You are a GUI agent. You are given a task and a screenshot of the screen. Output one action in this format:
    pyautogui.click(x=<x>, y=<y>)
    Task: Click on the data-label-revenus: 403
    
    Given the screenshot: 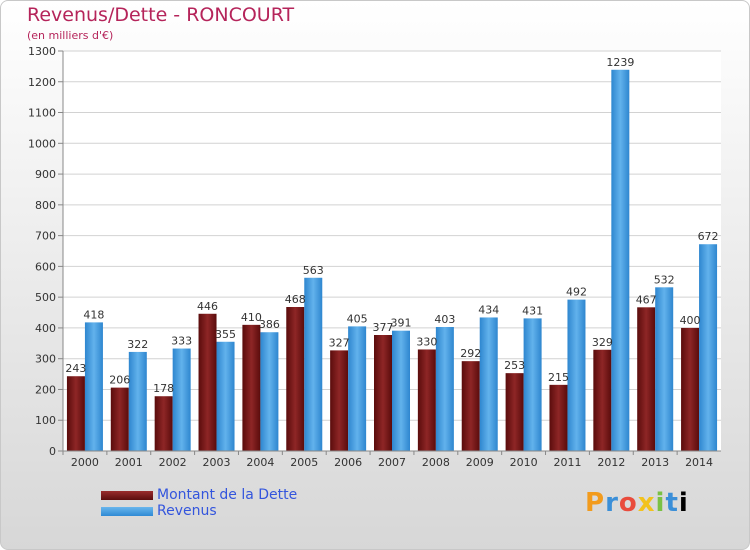 What is the action you would take?
    pyautogui.click(x=444, y=319)
    